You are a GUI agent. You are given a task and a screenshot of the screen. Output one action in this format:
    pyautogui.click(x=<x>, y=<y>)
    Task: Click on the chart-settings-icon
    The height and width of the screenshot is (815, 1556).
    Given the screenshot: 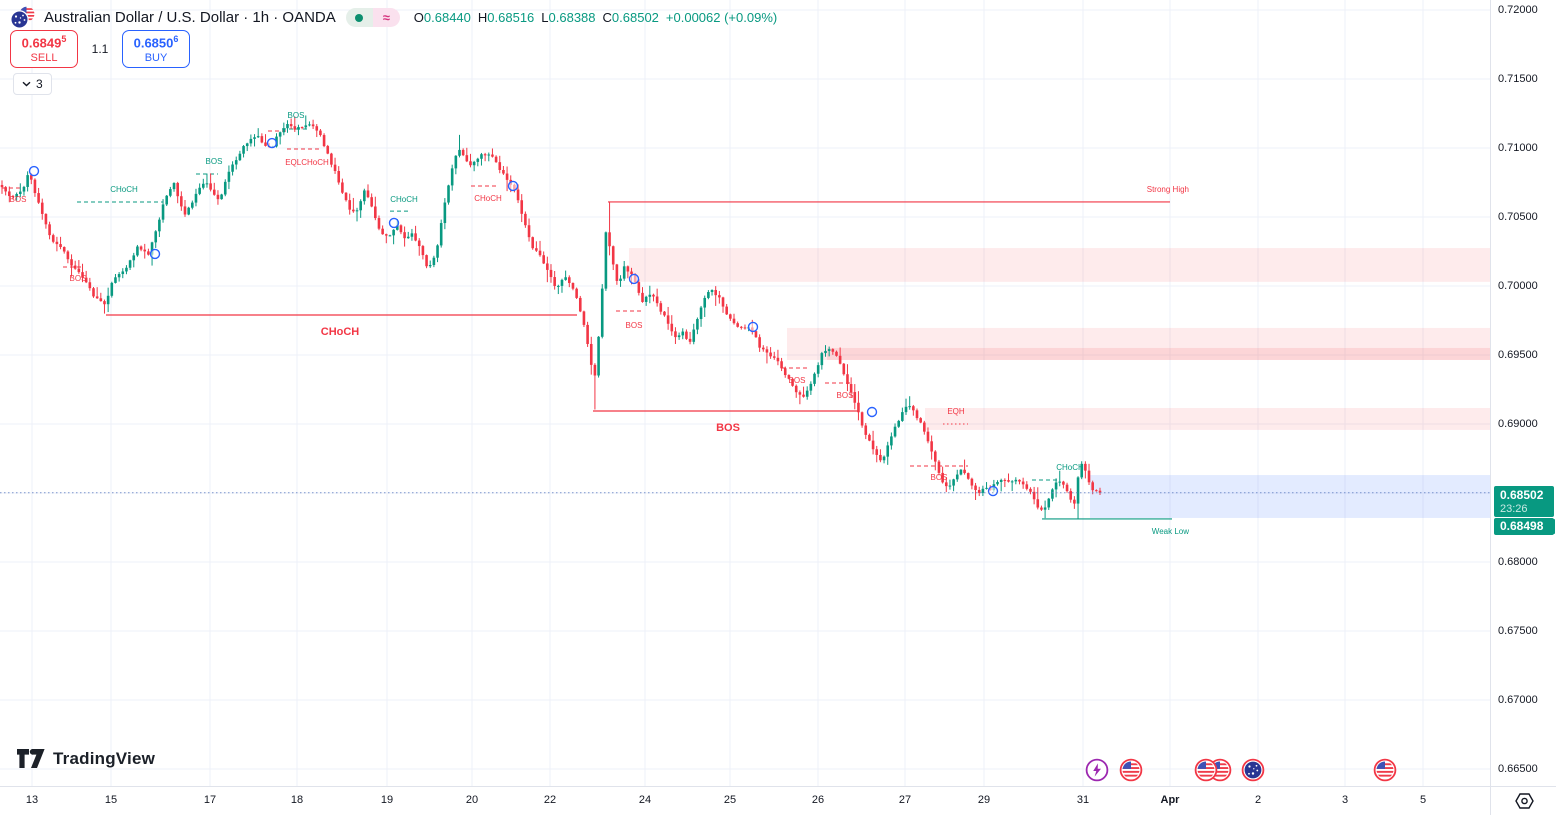 What is the action you would take?
    pyautogui.click(x=1524, y=801)
    